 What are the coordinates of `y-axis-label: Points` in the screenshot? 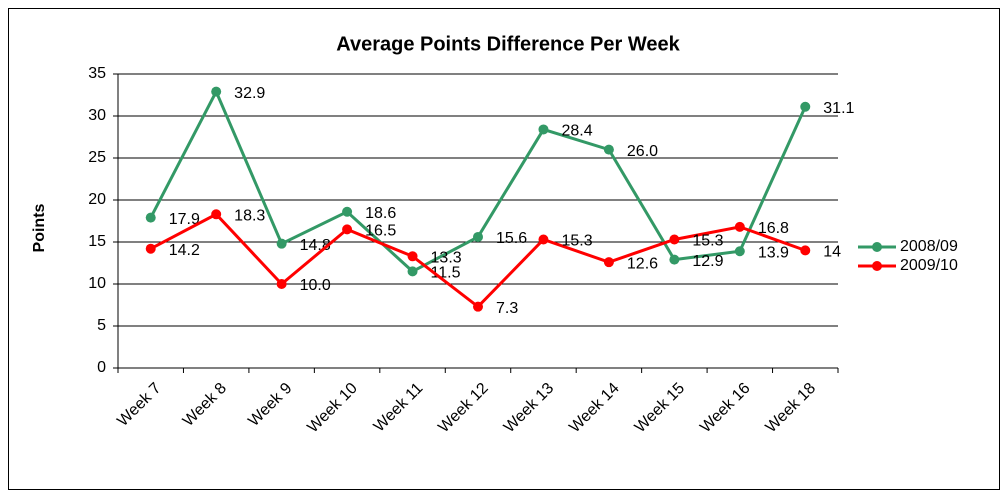 It's located at (39, 227).